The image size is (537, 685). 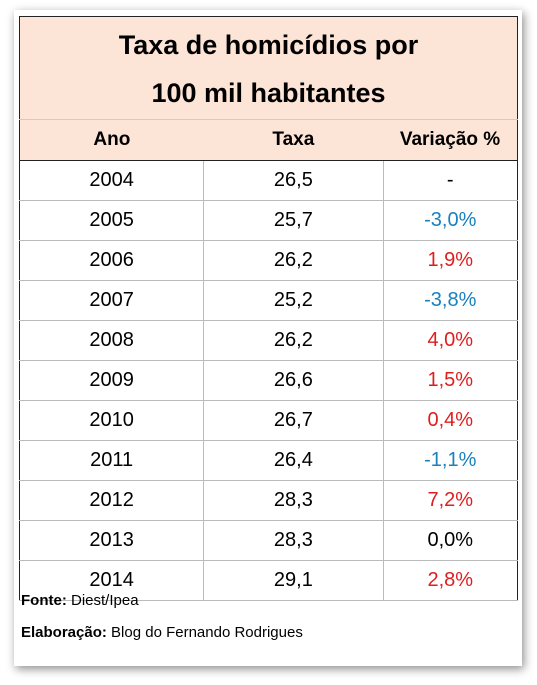 I want to click on table-cell: 2008, so click(x=111, y=340).